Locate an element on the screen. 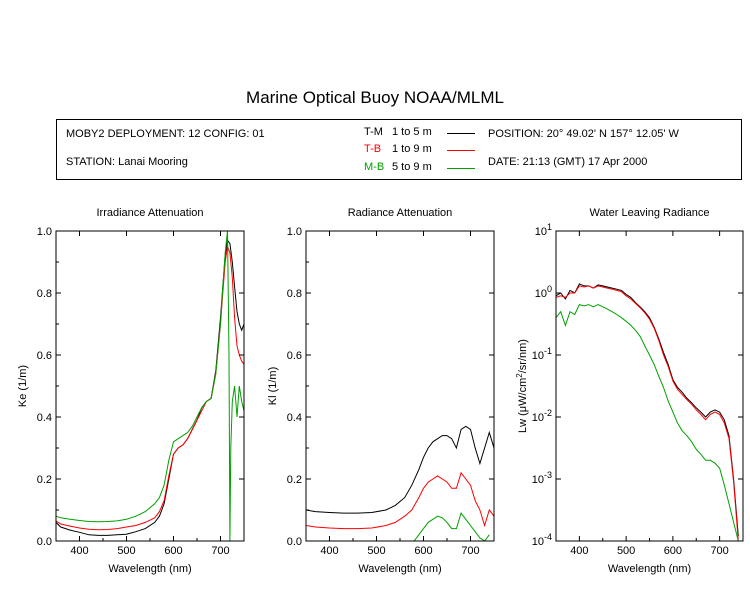 Image resolution: width=750 pixels, height=600 pixels. chart-main-title: Marine Optical Buoy NOAA/MLML is located at coordinates (375, 97).